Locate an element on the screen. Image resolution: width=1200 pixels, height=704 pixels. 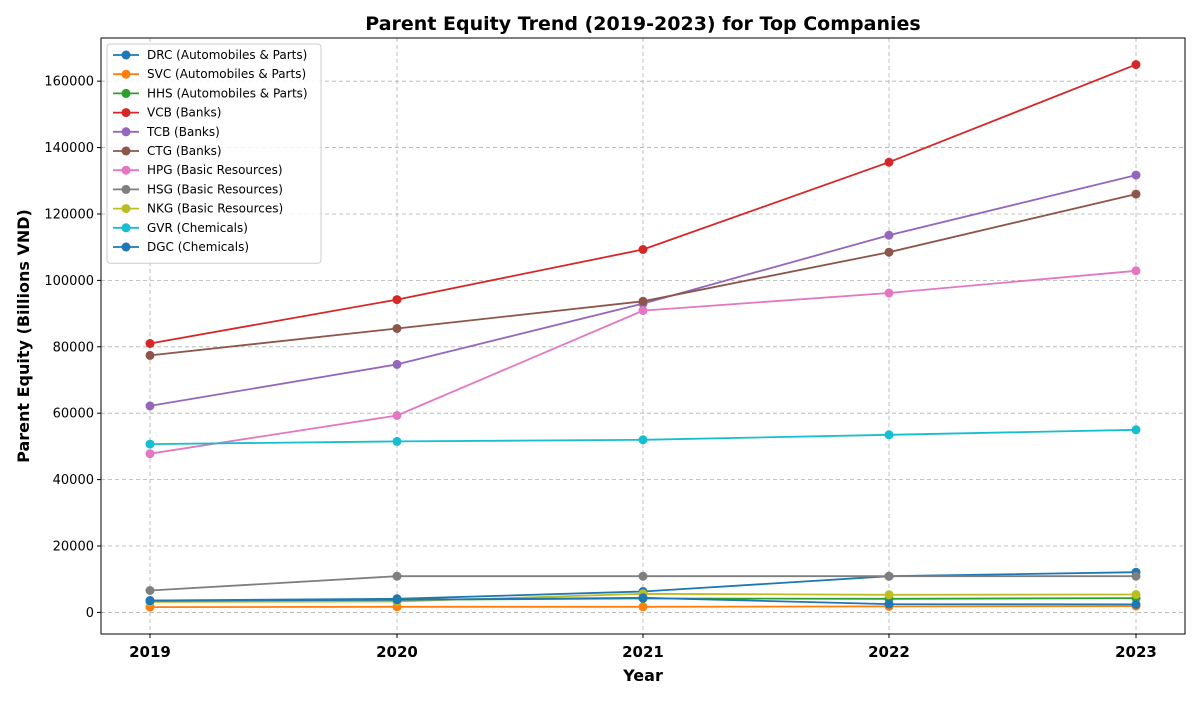
legend-label: HSG (Basic Resources) is located at coordinates (215, 189).